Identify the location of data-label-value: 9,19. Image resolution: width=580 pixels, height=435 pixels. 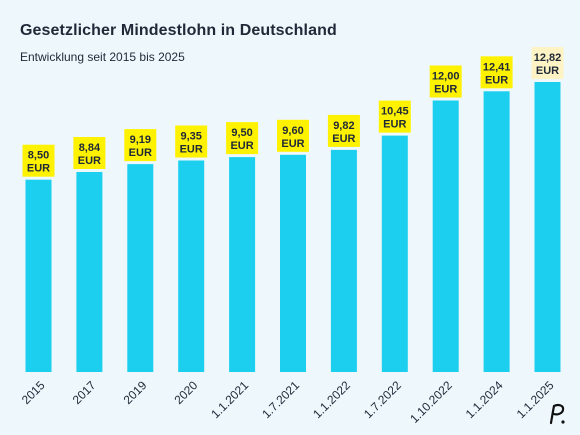
(140, 140).